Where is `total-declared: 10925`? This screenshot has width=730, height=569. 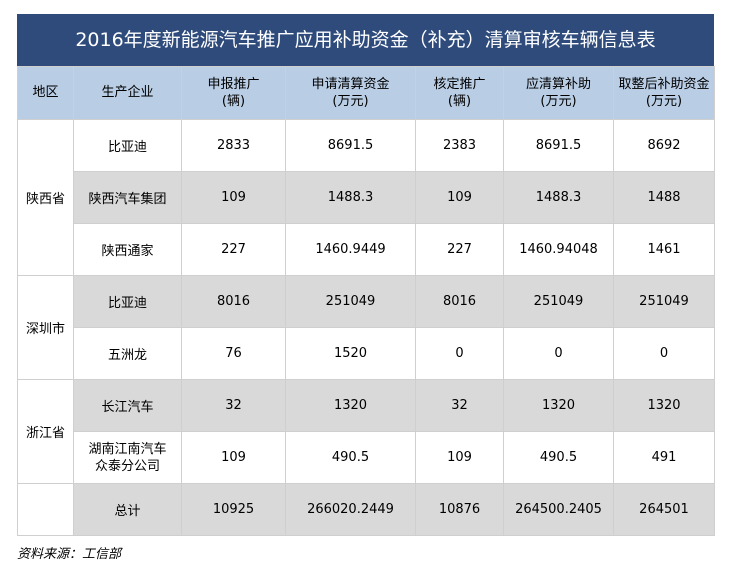
total-declared: 10925 is located at coordinates (233, 509).